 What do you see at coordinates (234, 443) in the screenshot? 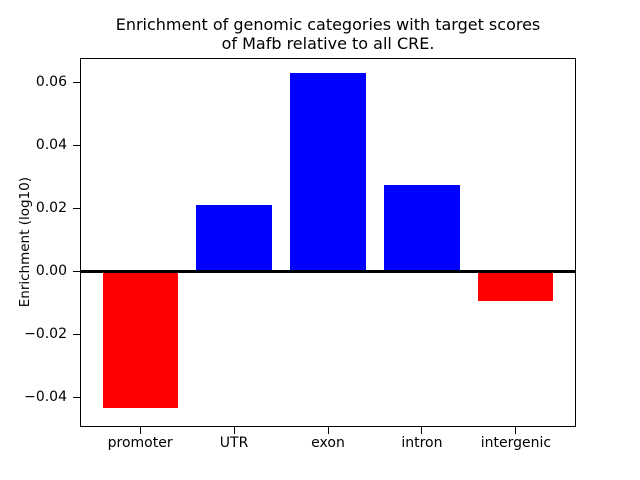
I see `x-tick-label-UTR: UTR` at bounding box center [234, 443].